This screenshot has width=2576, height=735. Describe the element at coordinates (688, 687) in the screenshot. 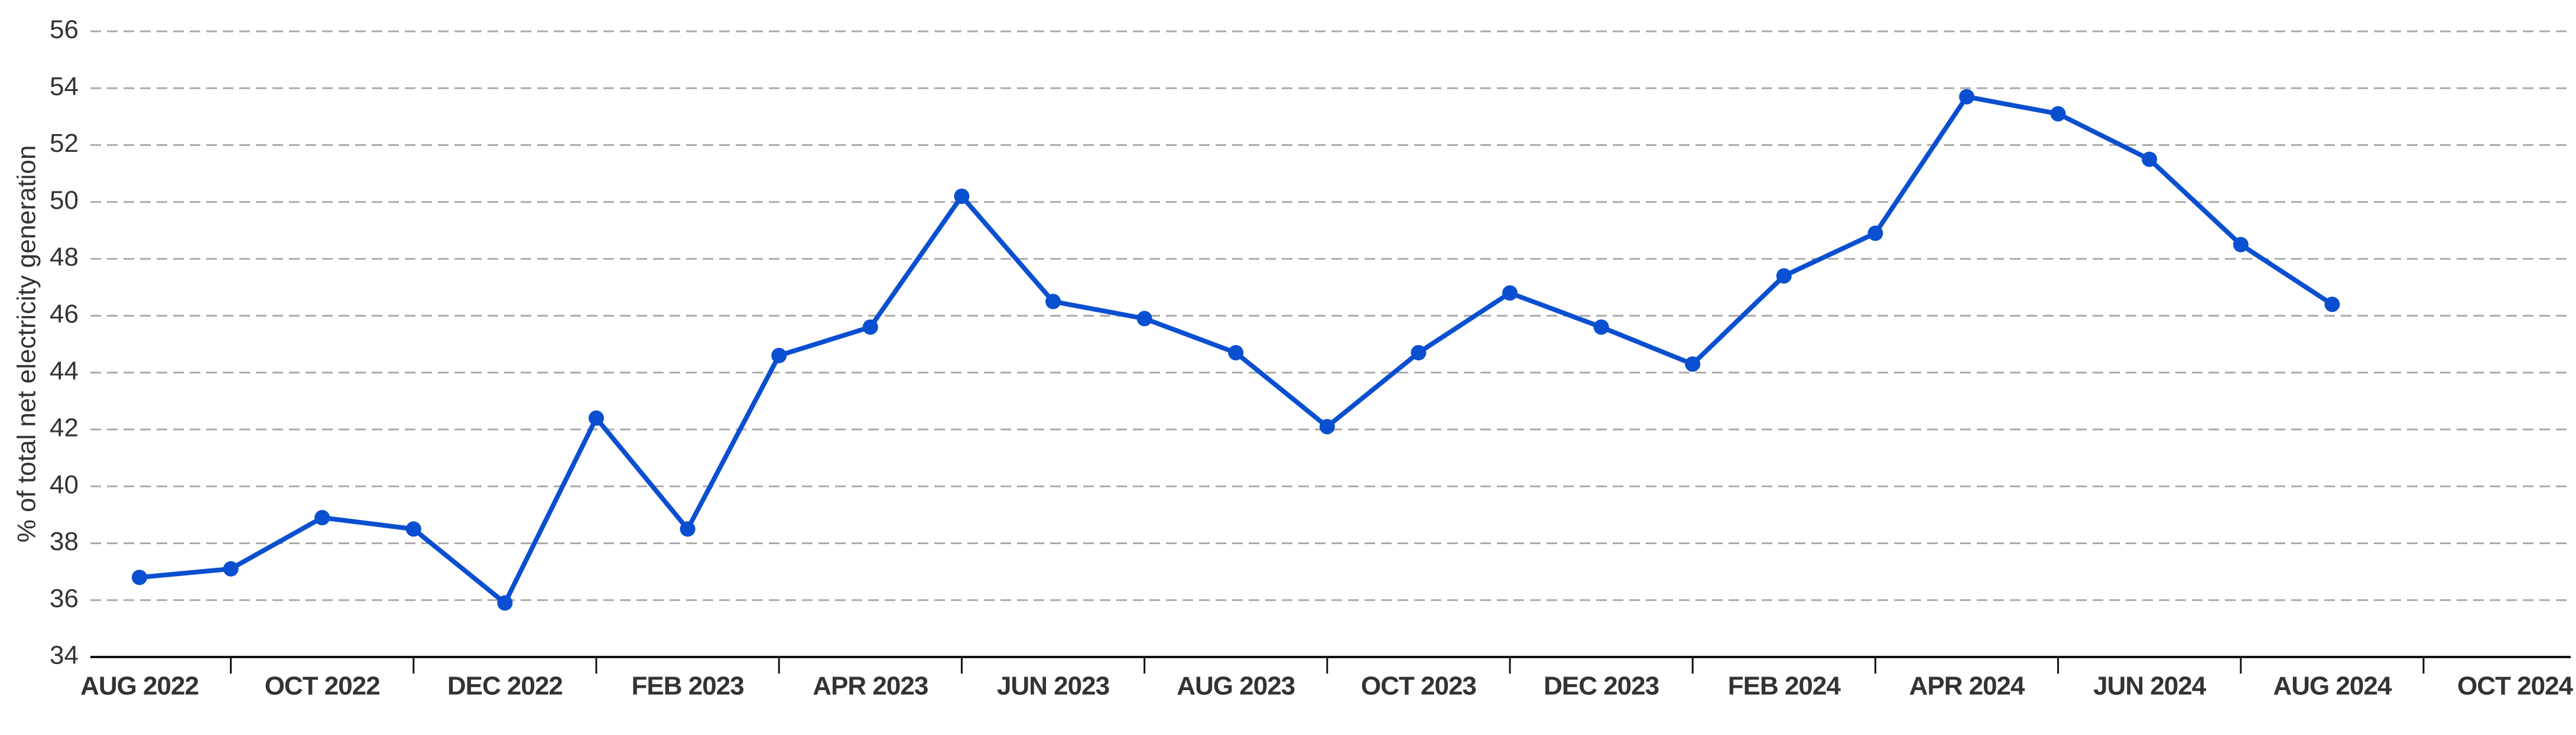

I see `x-tick-label: FEB 2023` at that location.